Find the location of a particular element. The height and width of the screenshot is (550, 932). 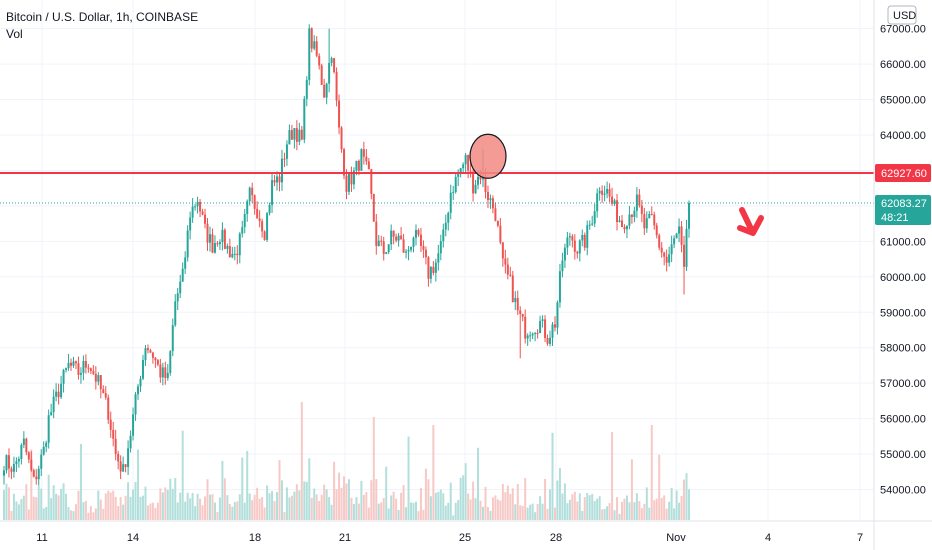

price-tick-label: 54000.00 is located at coordinates (903, 491).